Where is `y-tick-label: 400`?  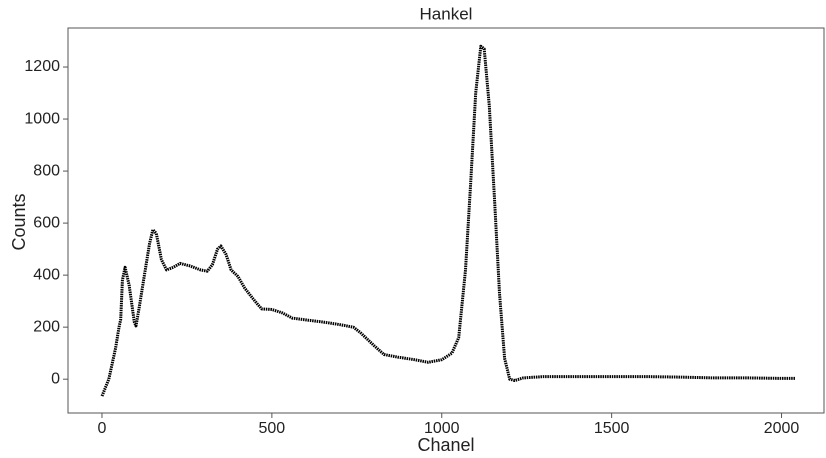 y-tick-label: 400 is located at coordinates (46, 274).